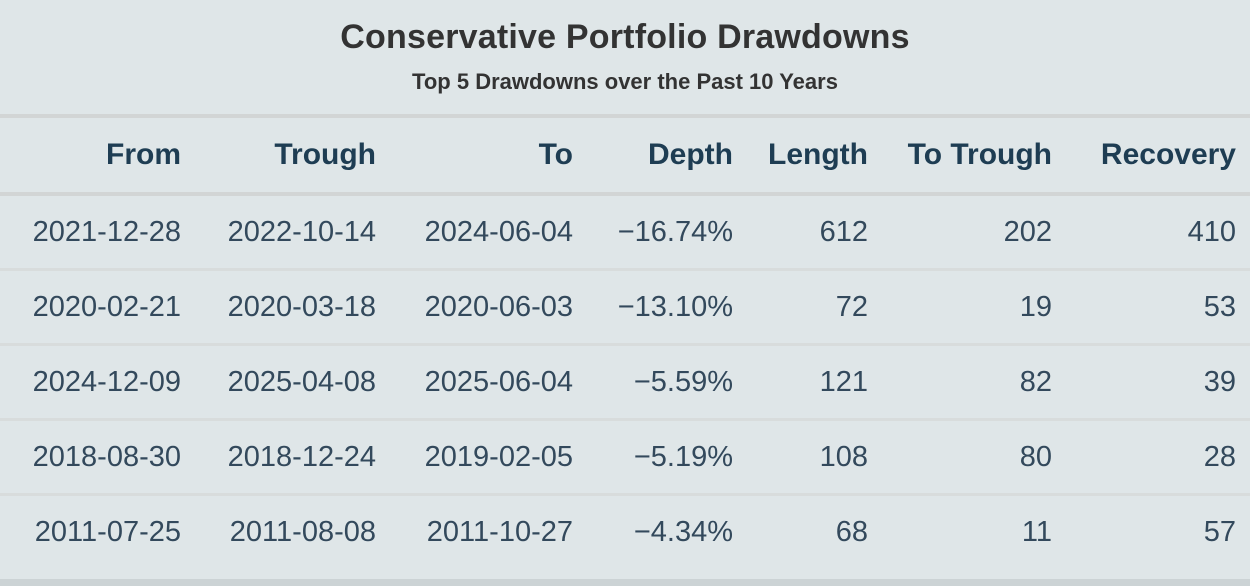 This screenshot has height=586, width=1250. Describe the element at coordinates (301, 306) in the screenshot. I see `cell-trough: 2020-03-18` at that location.